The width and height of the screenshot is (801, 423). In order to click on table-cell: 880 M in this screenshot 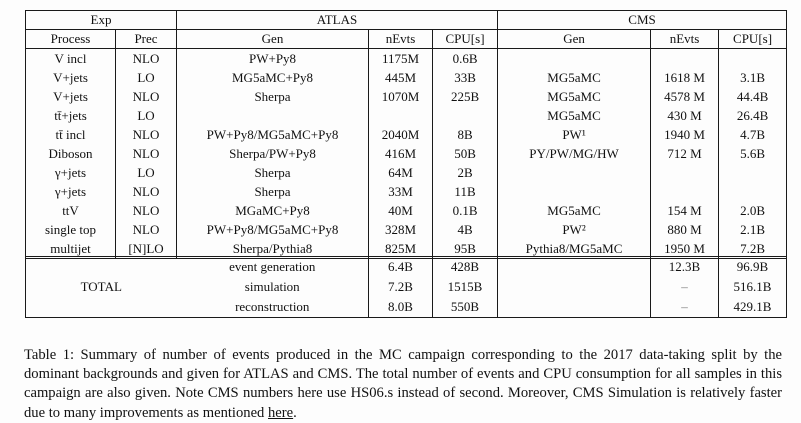, I will do `click(685, 229)`.